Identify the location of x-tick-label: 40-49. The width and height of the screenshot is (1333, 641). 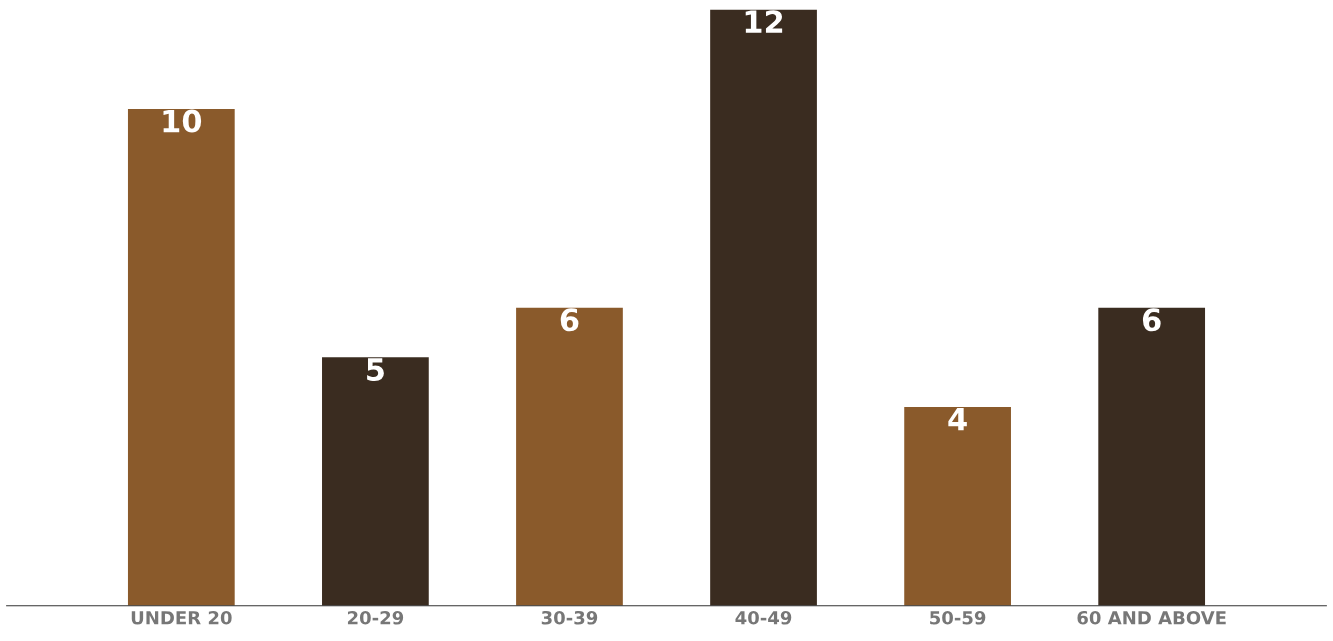
(763, 617).